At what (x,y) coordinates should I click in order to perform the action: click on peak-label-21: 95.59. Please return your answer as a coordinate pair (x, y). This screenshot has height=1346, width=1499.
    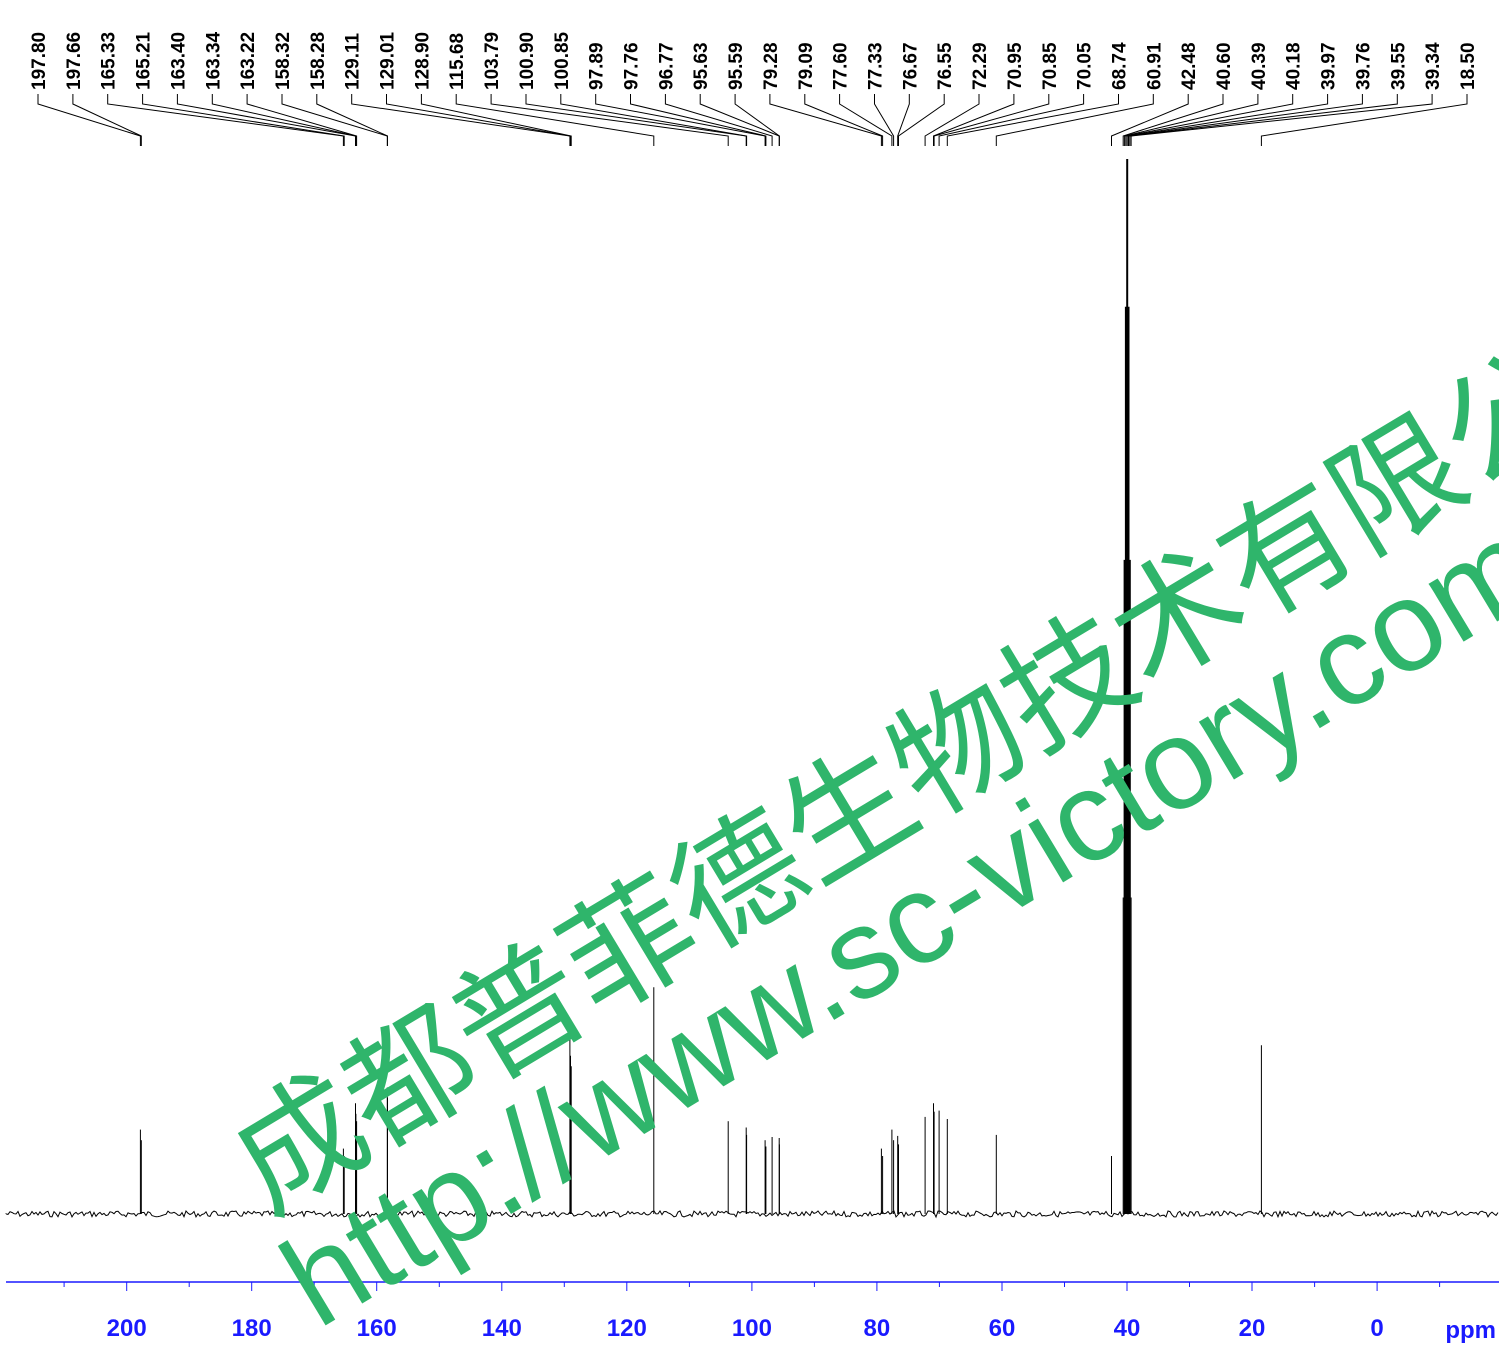
    Looking at the image, I should click on (736, 66).